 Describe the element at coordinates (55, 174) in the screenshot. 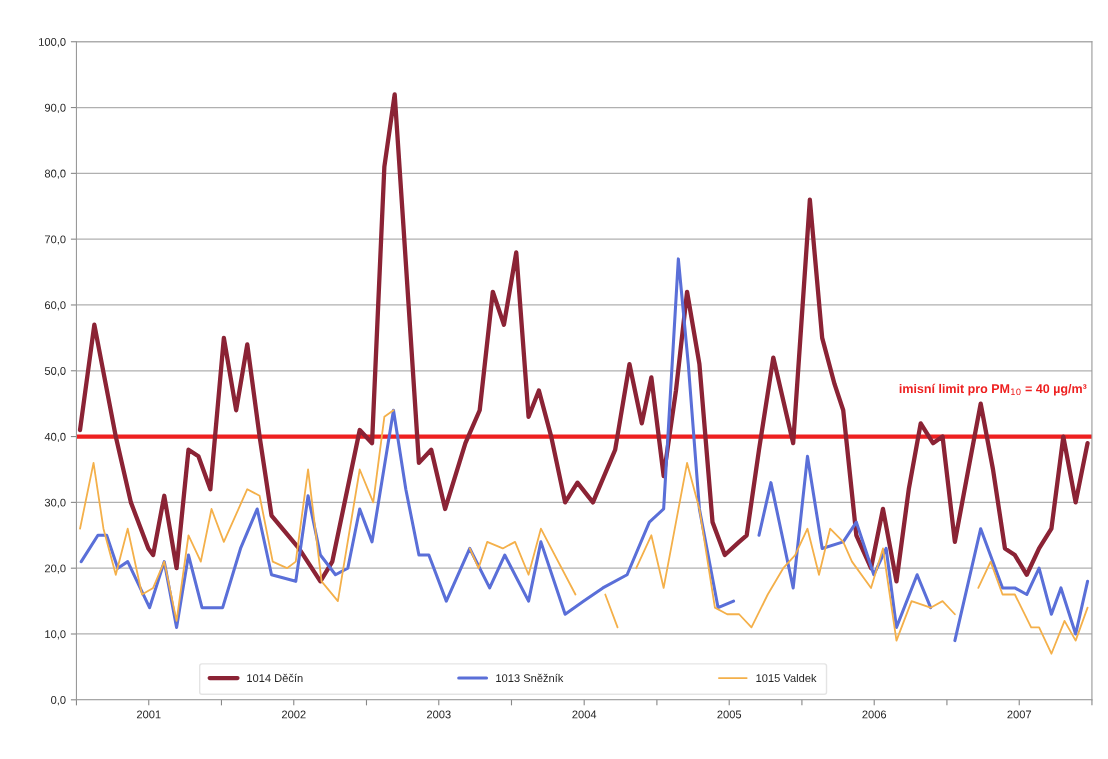

I see `y-tick-label: 80,0` at that location.